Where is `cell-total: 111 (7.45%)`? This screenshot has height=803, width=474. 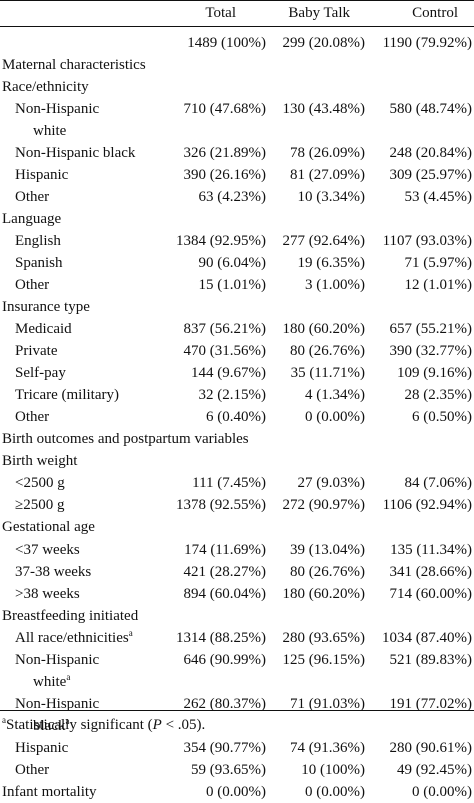 cell-total: 111 (7.45%) is located at coordinates (229, 483).